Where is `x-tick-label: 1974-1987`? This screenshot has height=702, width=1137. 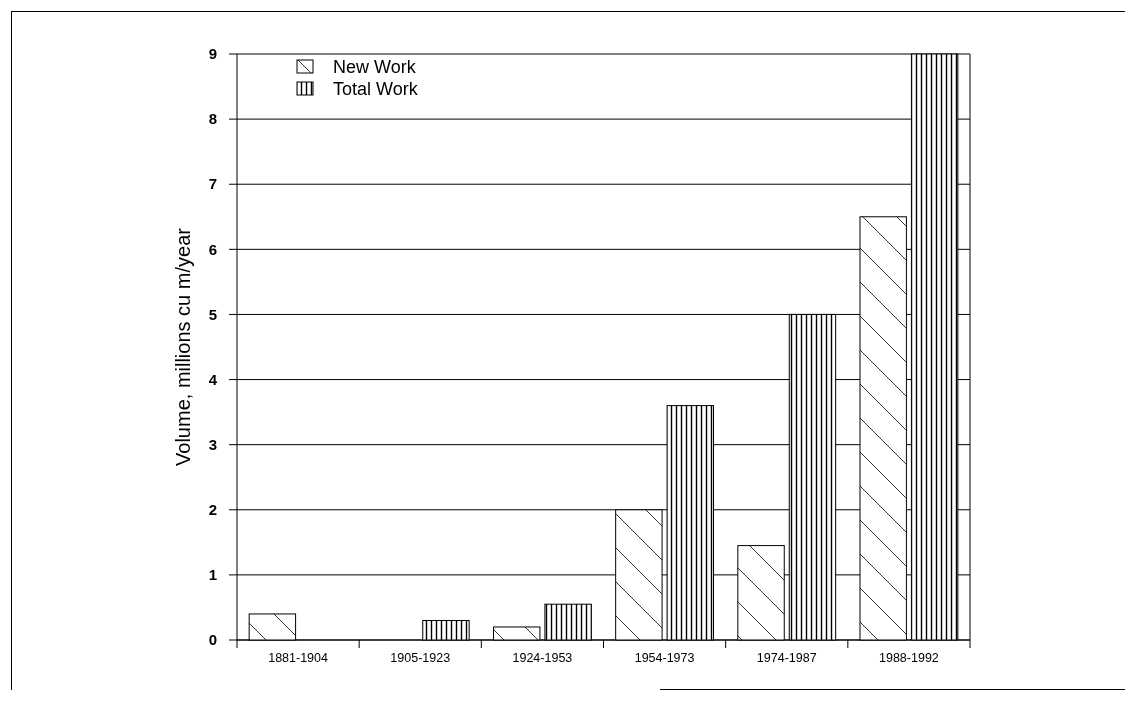
x-tick-label: 1974-1987 is located at coordinates (786, 658).